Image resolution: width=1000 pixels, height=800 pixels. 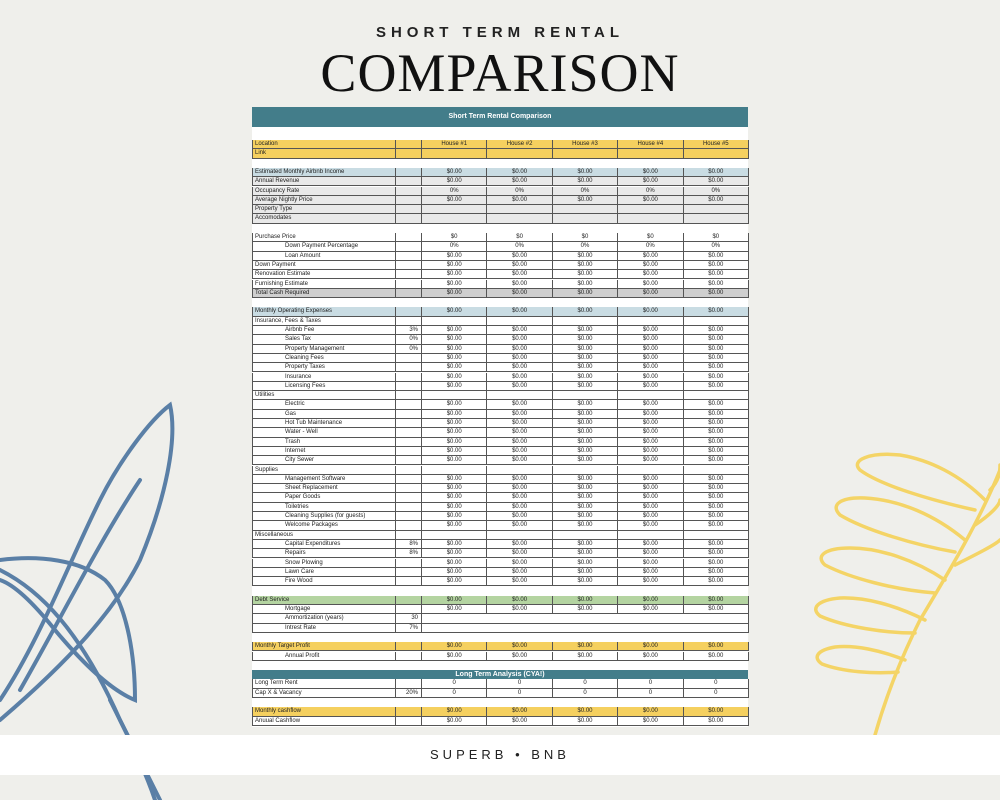 What do you see at coordinates (585, 145) in the screenshot?
I see `house-3-cell: House #3` at bounding box center [585, 145].